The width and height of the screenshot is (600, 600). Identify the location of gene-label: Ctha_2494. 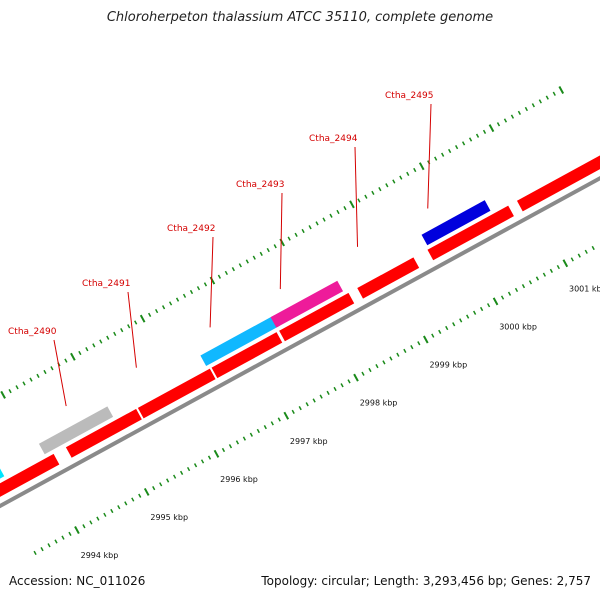
(333, 139).